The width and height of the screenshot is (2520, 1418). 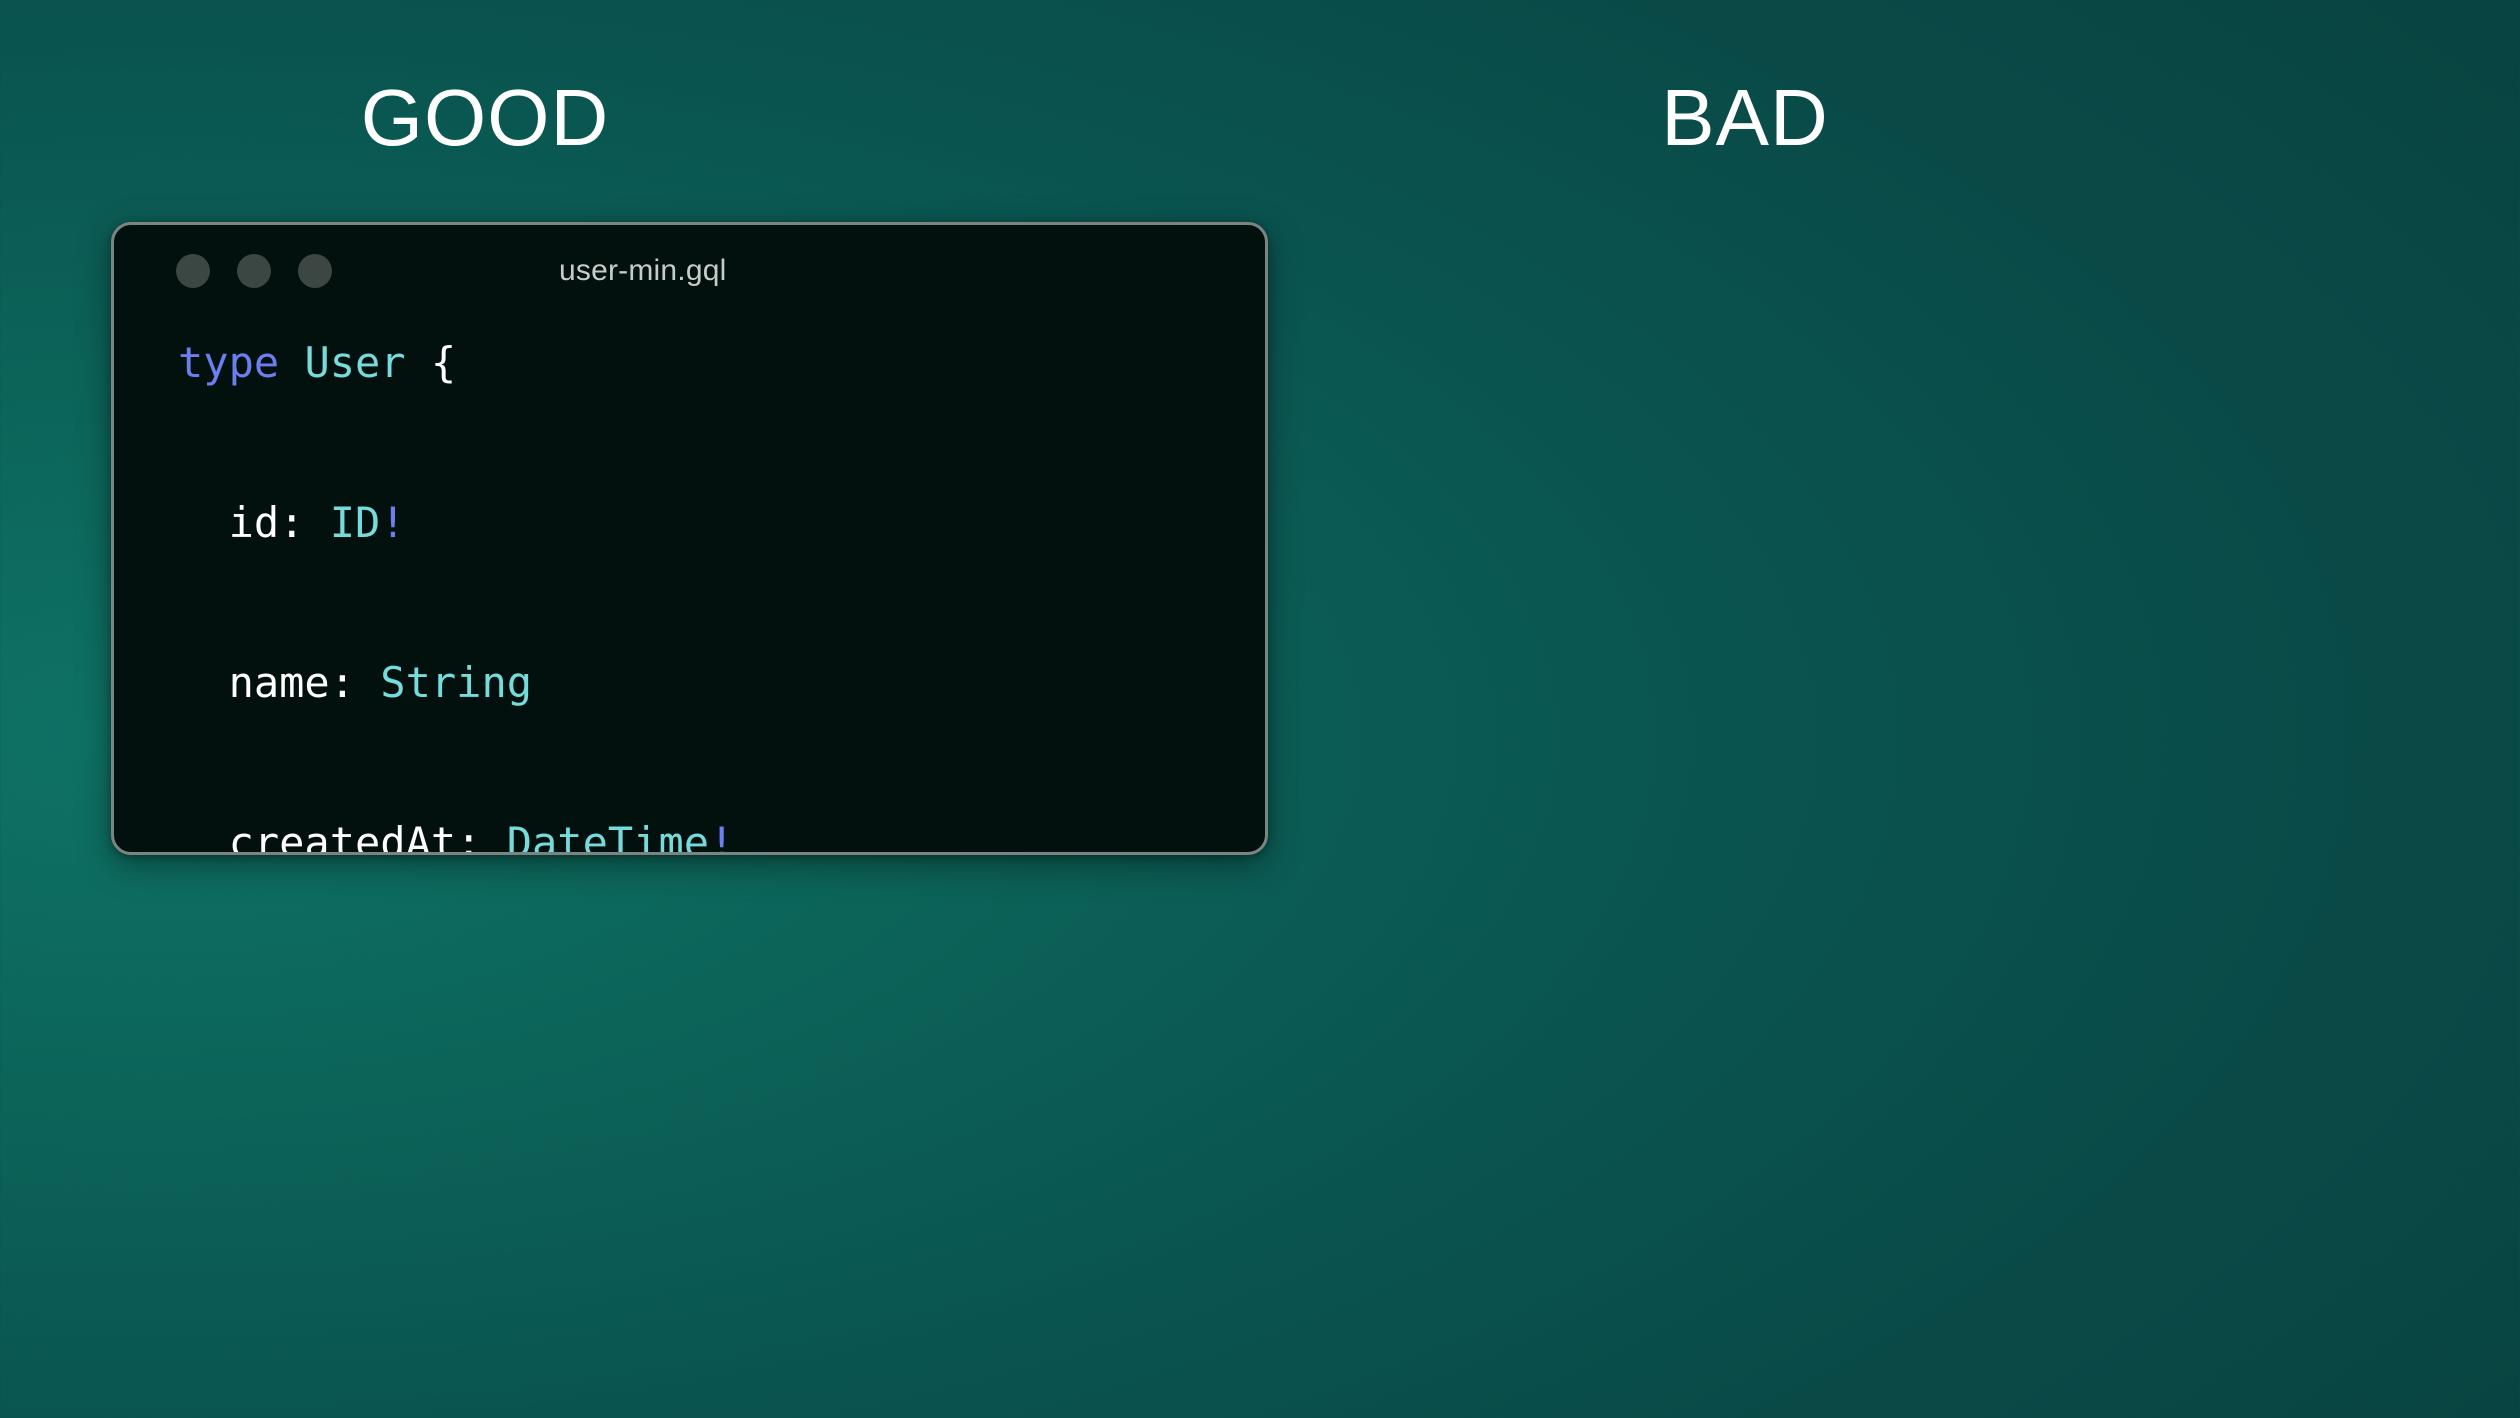 What do you see at coordinates (279, 682) in the screenshot?
I see `code-token-field: name:` at bounding box center [279, 682].